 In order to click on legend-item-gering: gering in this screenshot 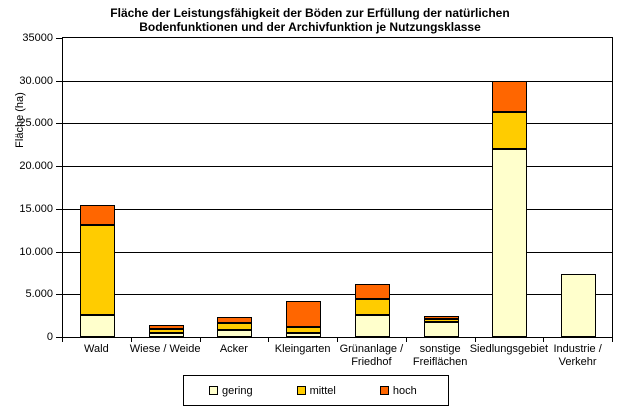, I will do `click(231, 391)`.